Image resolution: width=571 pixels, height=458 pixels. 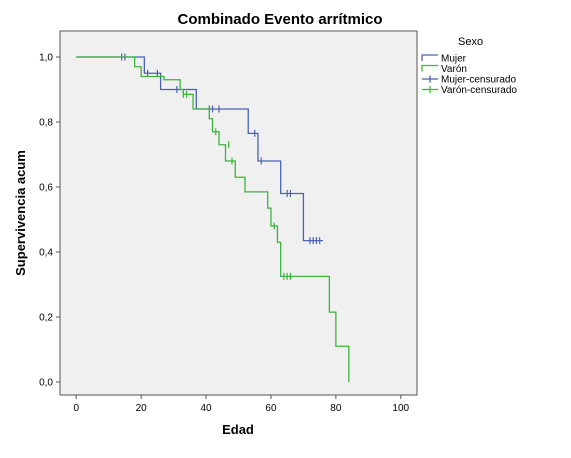 I want to click on x-tick-label: 100, so click(x=400, y=408).